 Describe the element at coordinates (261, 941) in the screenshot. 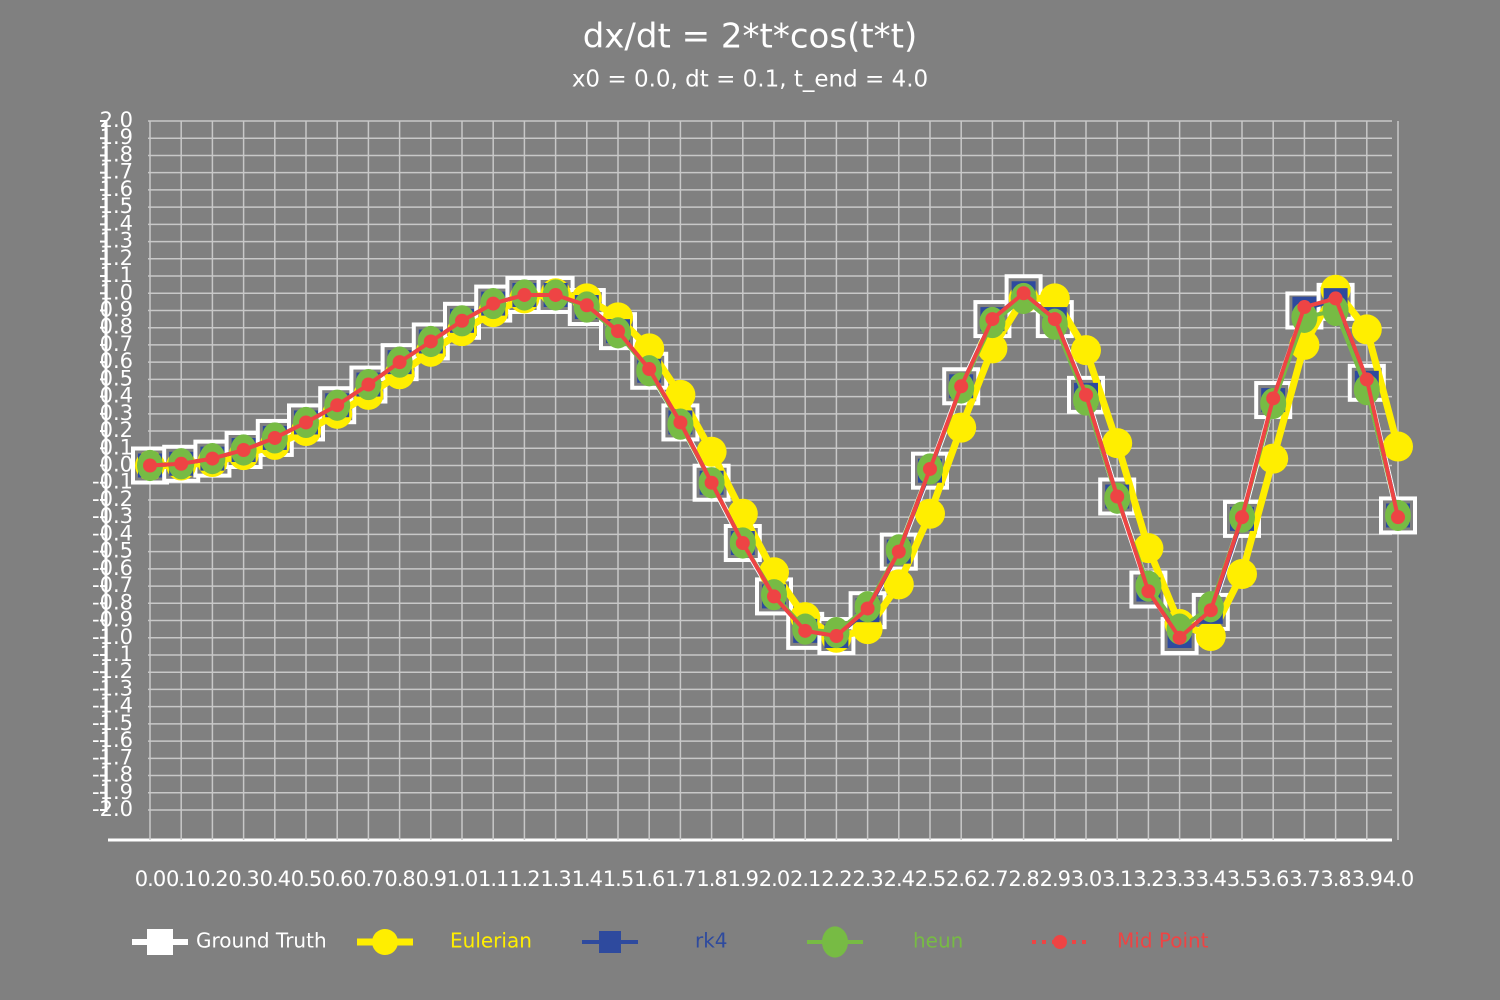

I see `legend-label: Ground Truth` at that location.